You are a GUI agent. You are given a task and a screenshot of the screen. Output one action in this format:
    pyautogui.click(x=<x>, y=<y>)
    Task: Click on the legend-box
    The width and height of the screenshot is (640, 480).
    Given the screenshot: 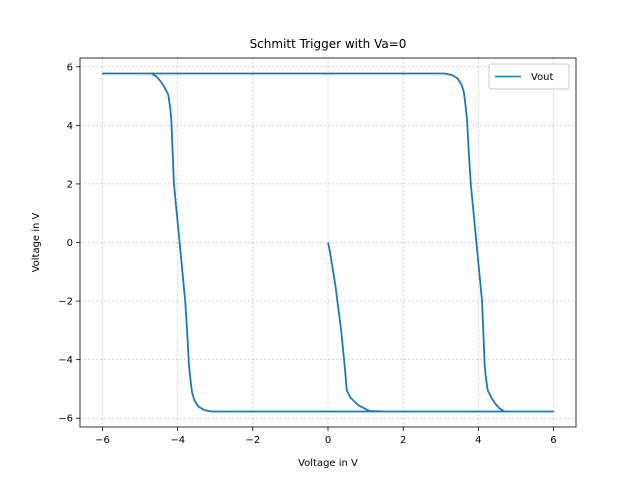 What is the action you would take?
    pyautogui.click(x=529, y=76)
    